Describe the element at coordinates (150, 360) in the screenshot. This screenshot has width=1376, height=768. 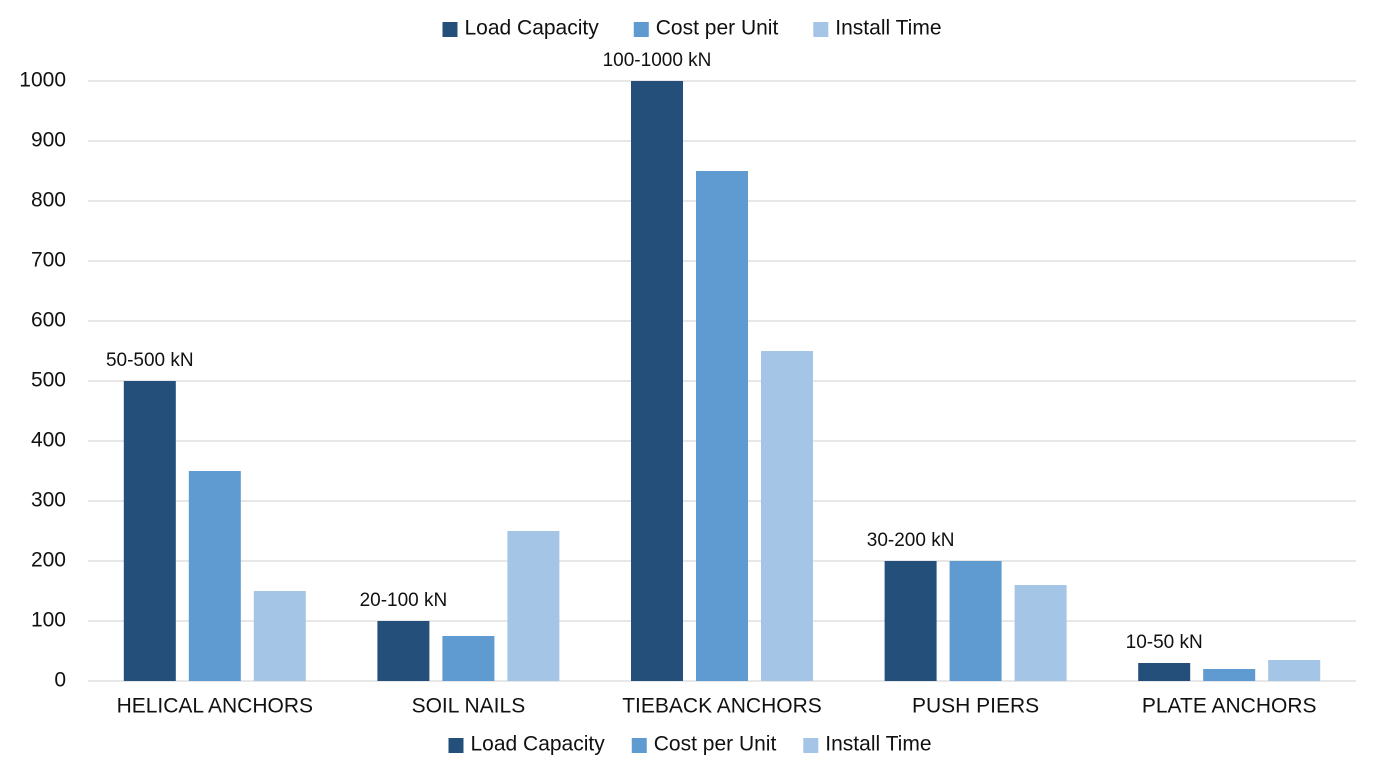
I see `data-label: 50-500 kN` at that location.